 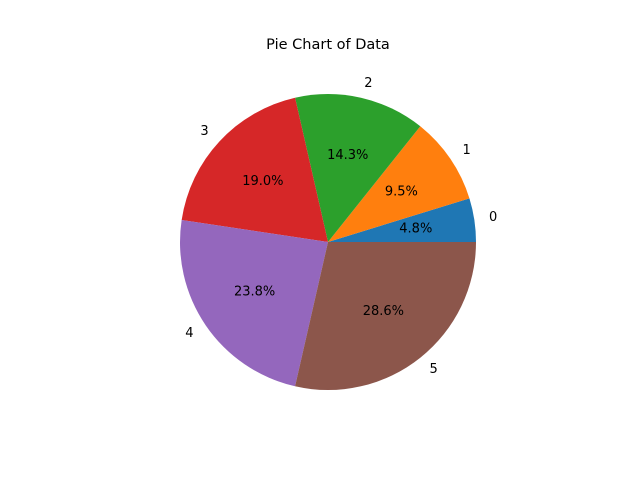 What do you see at coordinates (383, 311) in the screenshot?
I see `percent-label-5: 28.6%` at bounding box center [383, 311].